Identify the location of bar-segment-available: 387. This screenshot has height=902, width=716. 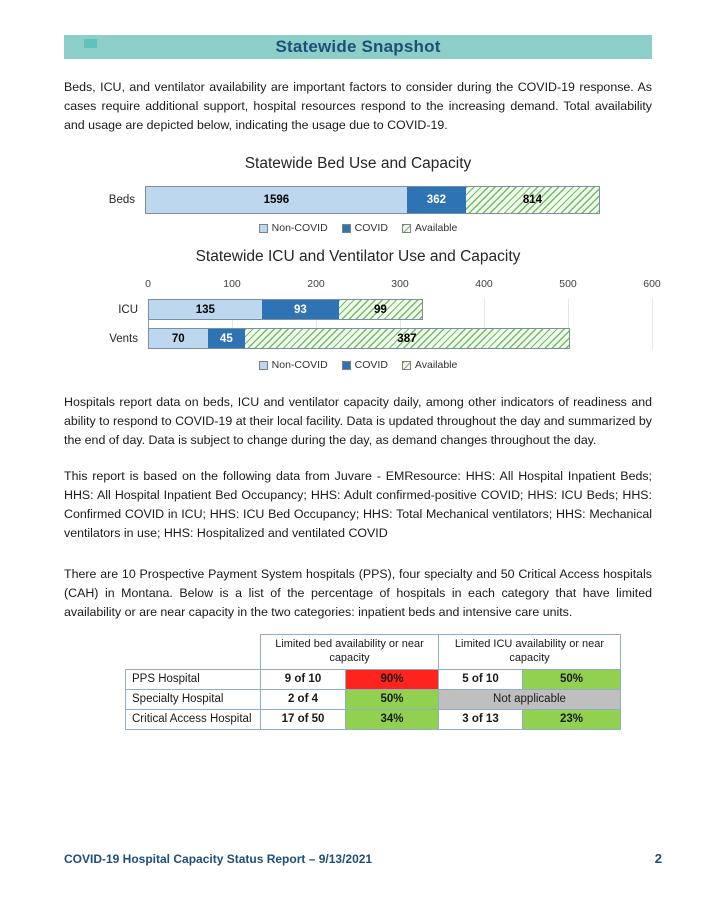
(407, 338).